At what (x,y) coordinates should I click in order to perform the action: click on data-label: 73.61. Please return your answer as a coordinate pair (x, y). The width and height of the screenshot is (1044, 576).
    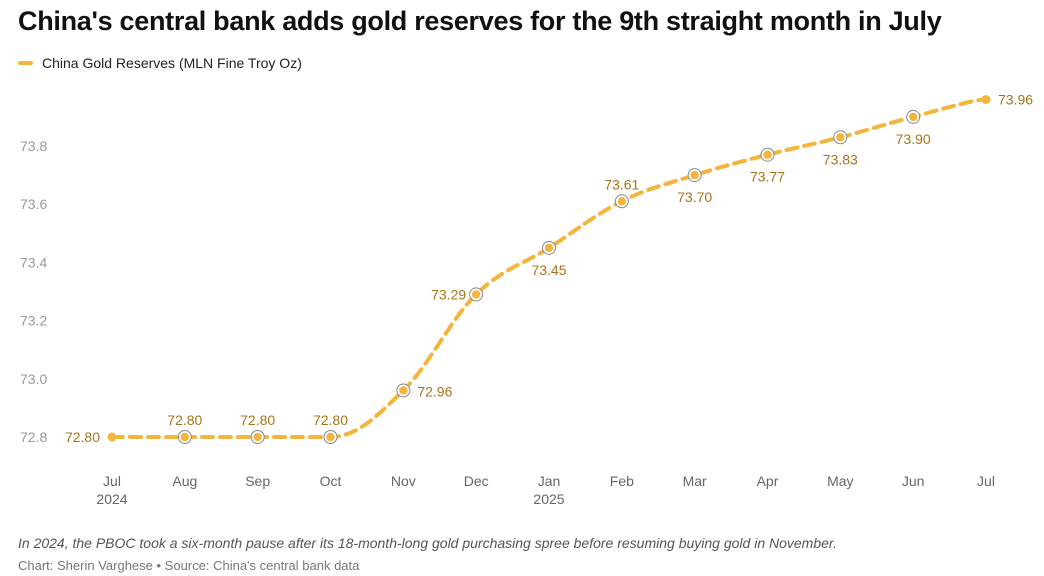
    Looking at the image, I should click on (621, 184).